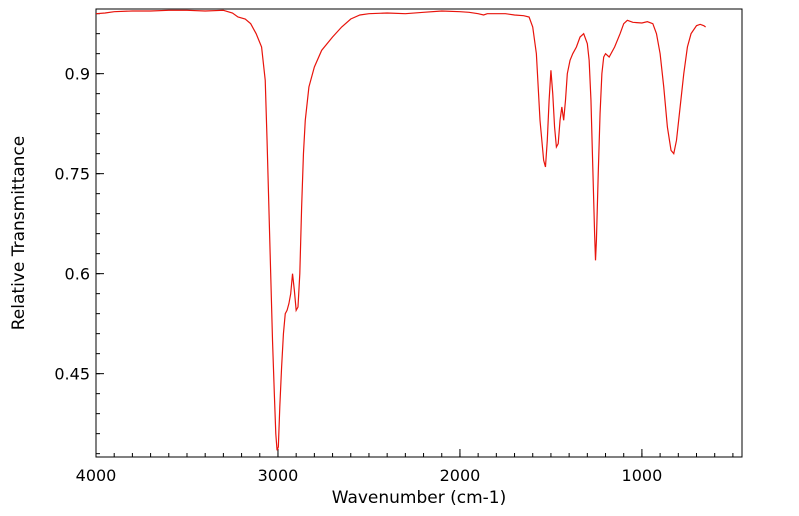 This screenshot has height=516, width=799. Describe the element at coordinates (369, 475) in the screenshot. I see `x-tick-labels: 4000 3000 2000 1000` at that location.